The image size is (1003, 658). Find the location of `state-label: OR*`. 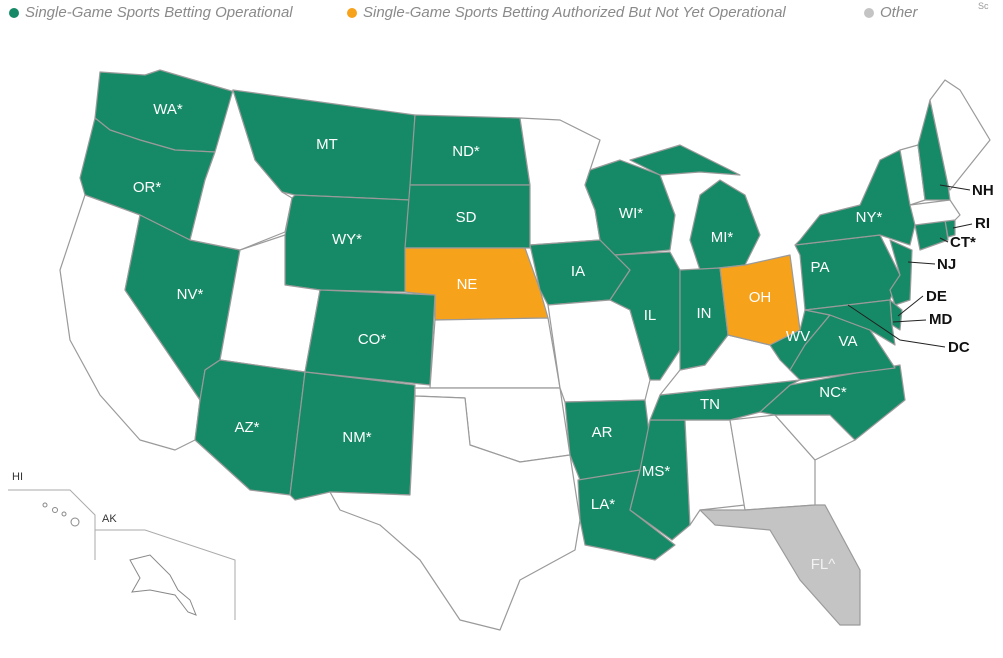

state-label: OR* is located at coordinates (147, 187).